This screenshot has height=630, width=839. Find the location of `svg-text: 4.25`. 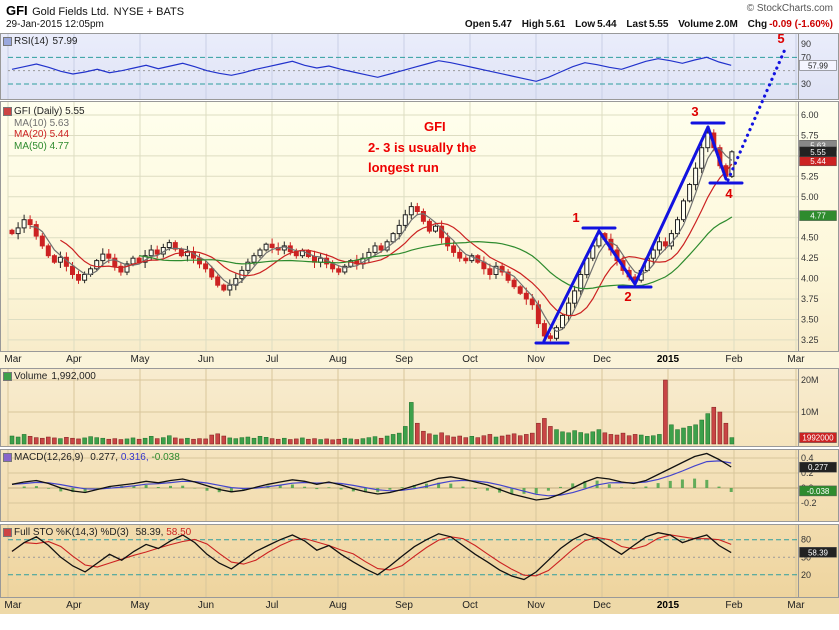

svg-text: 4.25 is located at coordinates (810, 258).